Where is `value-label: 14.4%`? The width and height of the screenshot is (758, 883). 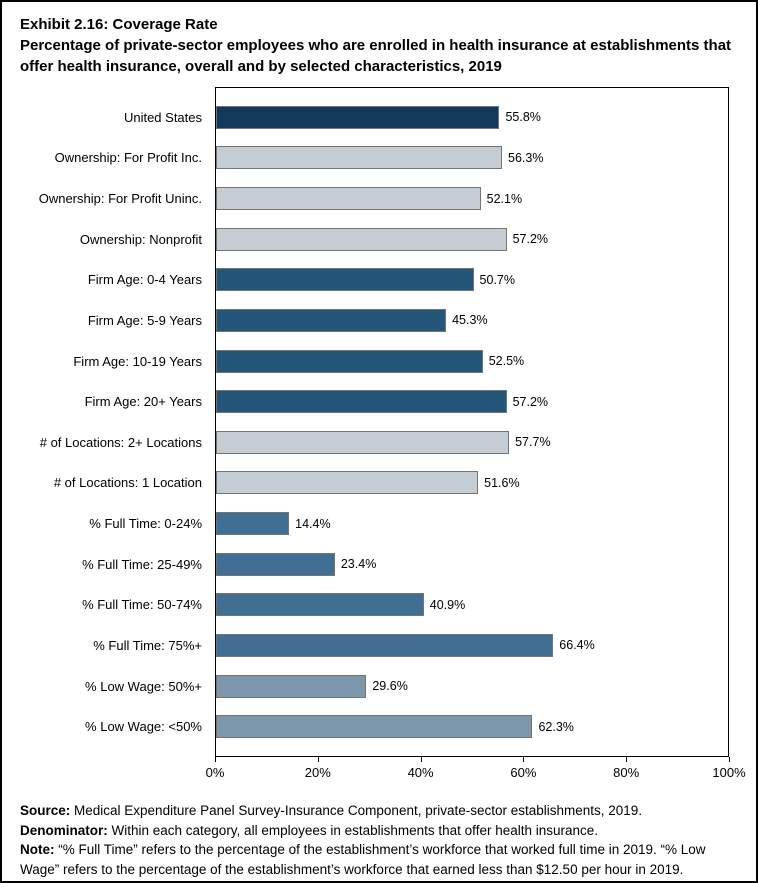 value-label: 14.4% is located at coordinates (313, 523).